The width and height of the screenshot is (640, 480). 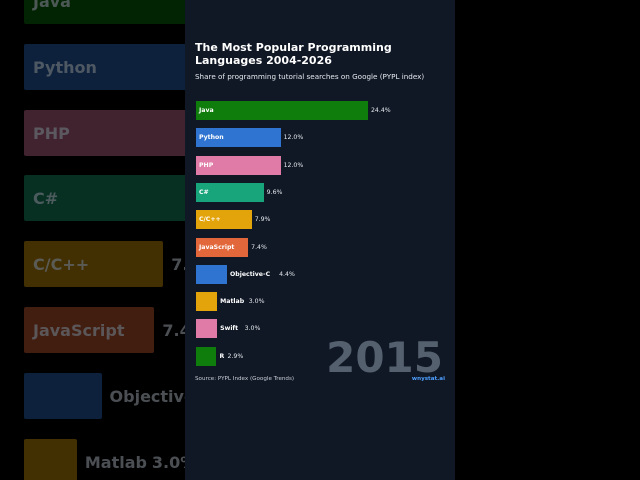 I want to click on year-label: 2015, so click(x=384, y=357).